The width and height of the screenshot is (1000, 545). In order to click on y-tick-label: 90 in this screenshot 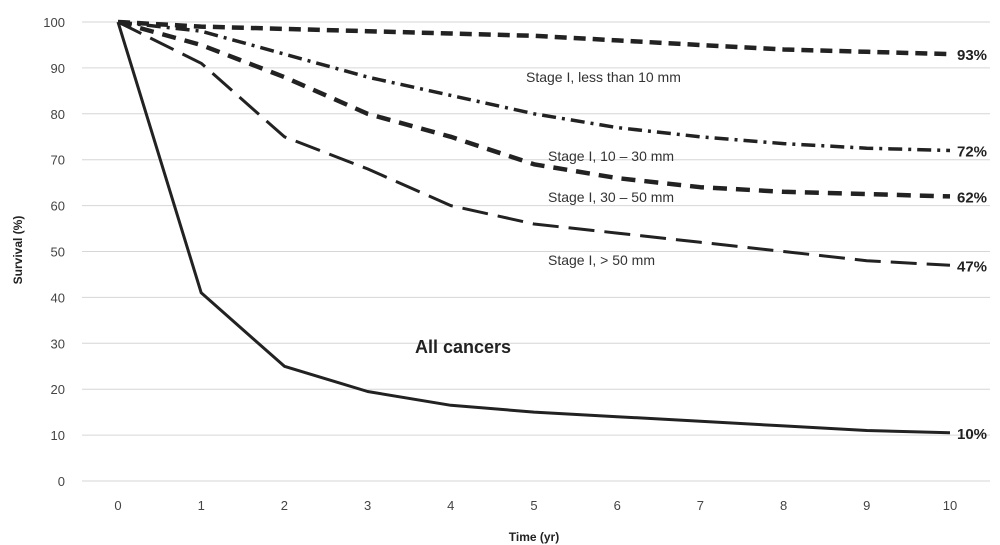, I will do `click(58, 68)`.